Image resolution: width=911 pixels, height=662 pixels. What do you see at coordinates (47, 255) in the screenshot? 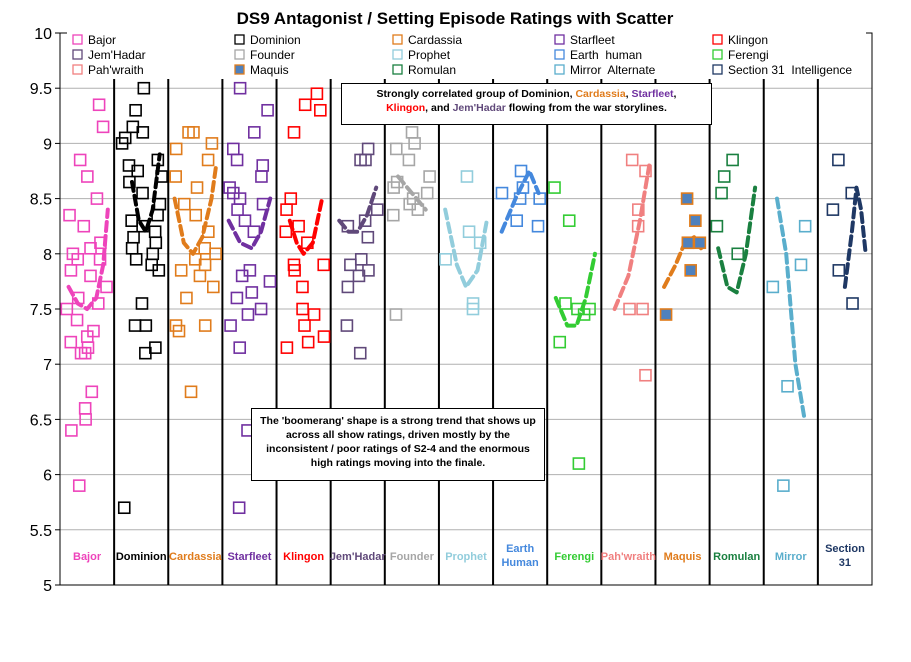
I see `y-tick-label: 8` at bounding box center [47, 255].